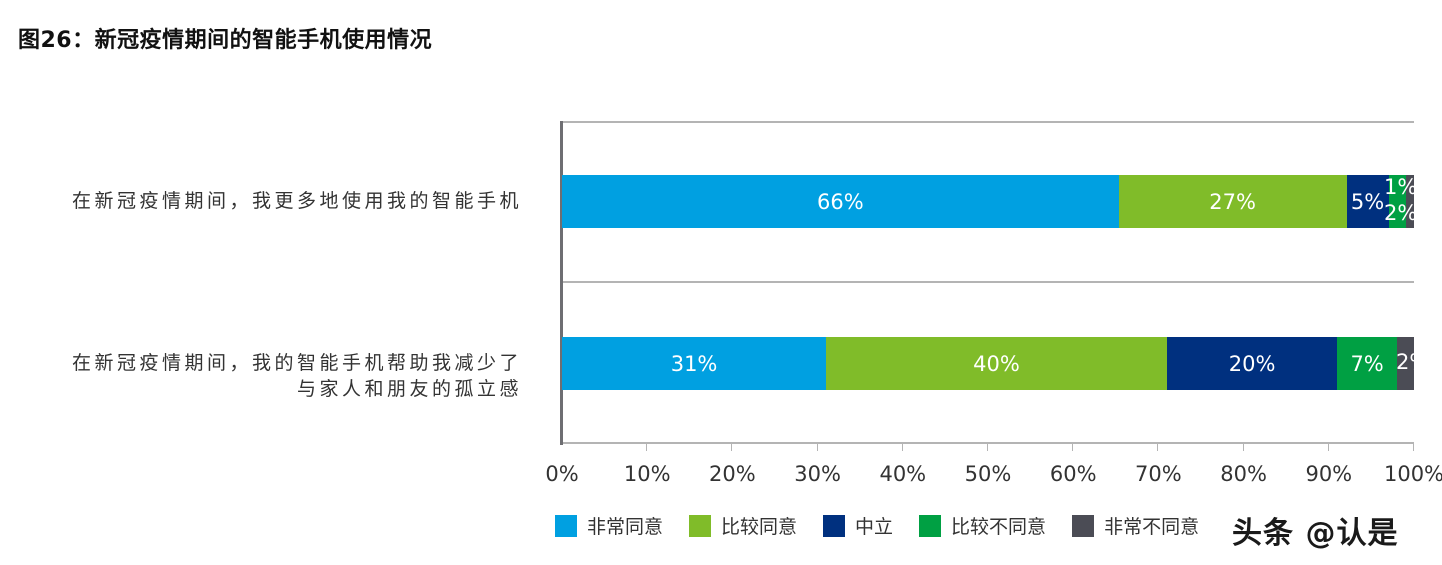  I want to click on legend-label: 比较同意, so click(759, 527).